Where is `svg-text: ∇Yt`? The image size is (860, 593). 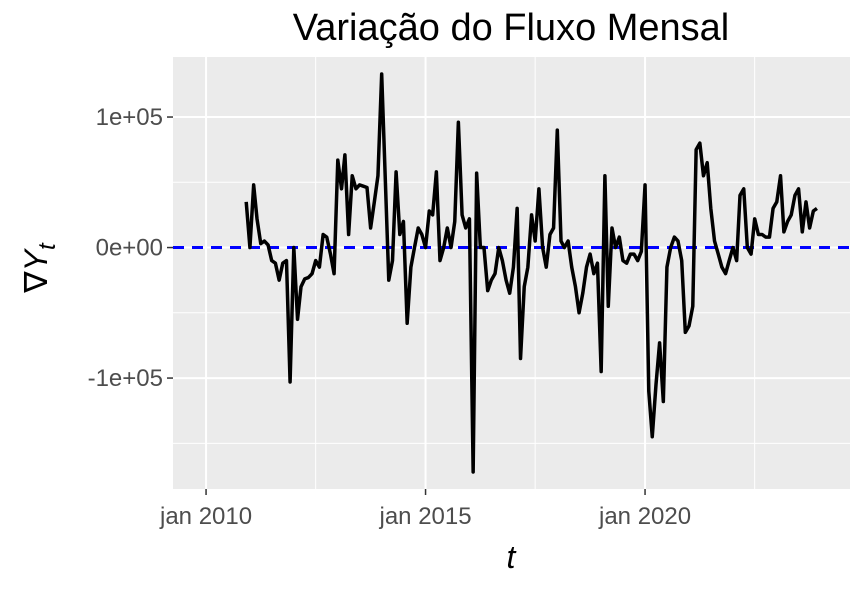 svg-text: ∇Yt is located at coordinates (39, 268).